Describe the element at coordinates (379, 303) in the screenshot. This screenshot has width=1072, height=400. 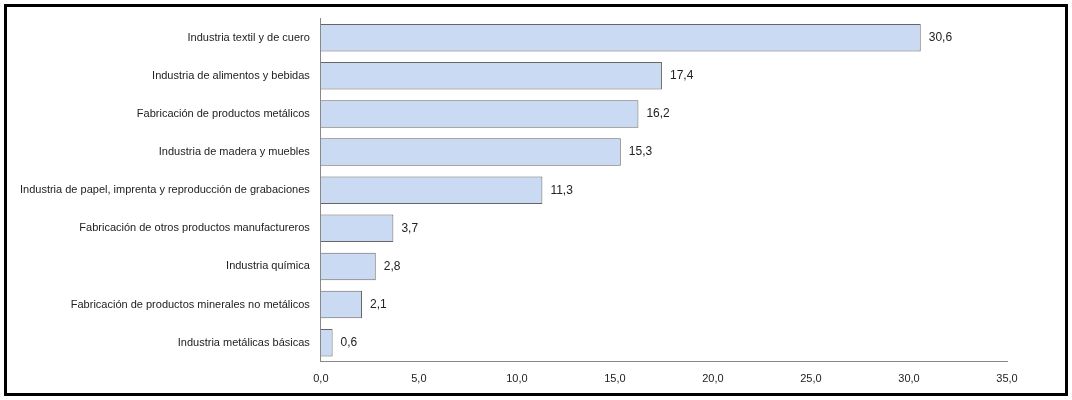
I see `data-label: 2,1` at that location.